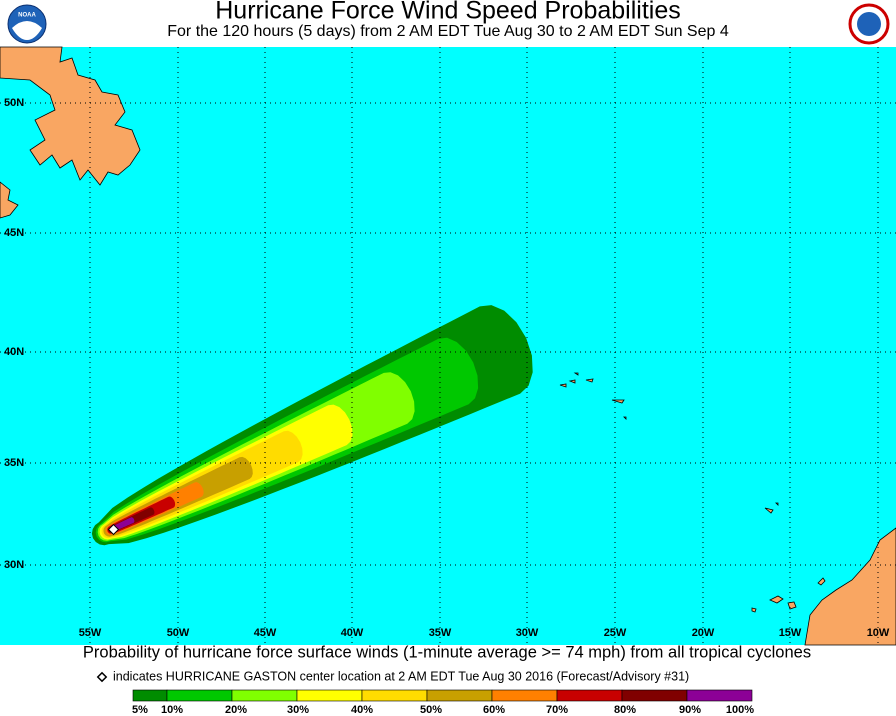 This screenshot has height=716, width=896. Describe the element at coordinates (669, 443) in the screenshot. I see `azores` at that location.